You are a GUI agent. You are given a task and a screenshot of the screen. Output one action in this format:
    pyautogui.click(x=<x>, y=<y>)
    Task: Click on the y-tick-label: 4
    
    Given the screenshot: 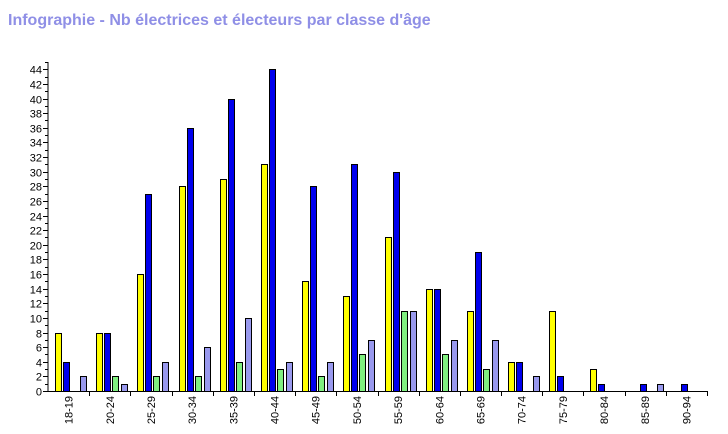 What is the action you would take?
    pyautogui.click(x=39, y=364)
    